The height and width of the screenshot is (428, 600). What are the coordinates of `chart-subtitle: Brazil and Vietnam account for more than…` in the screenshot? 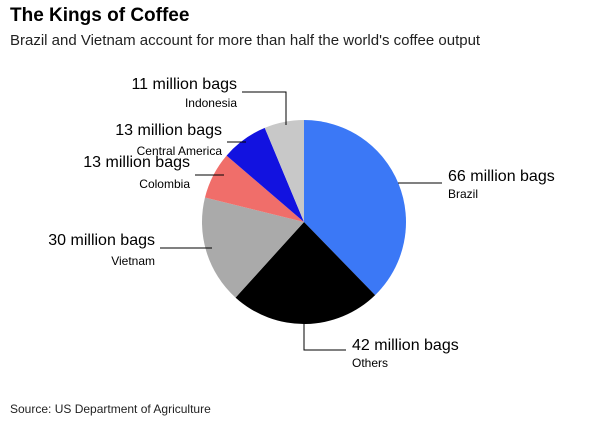 It's located at (245, 40).